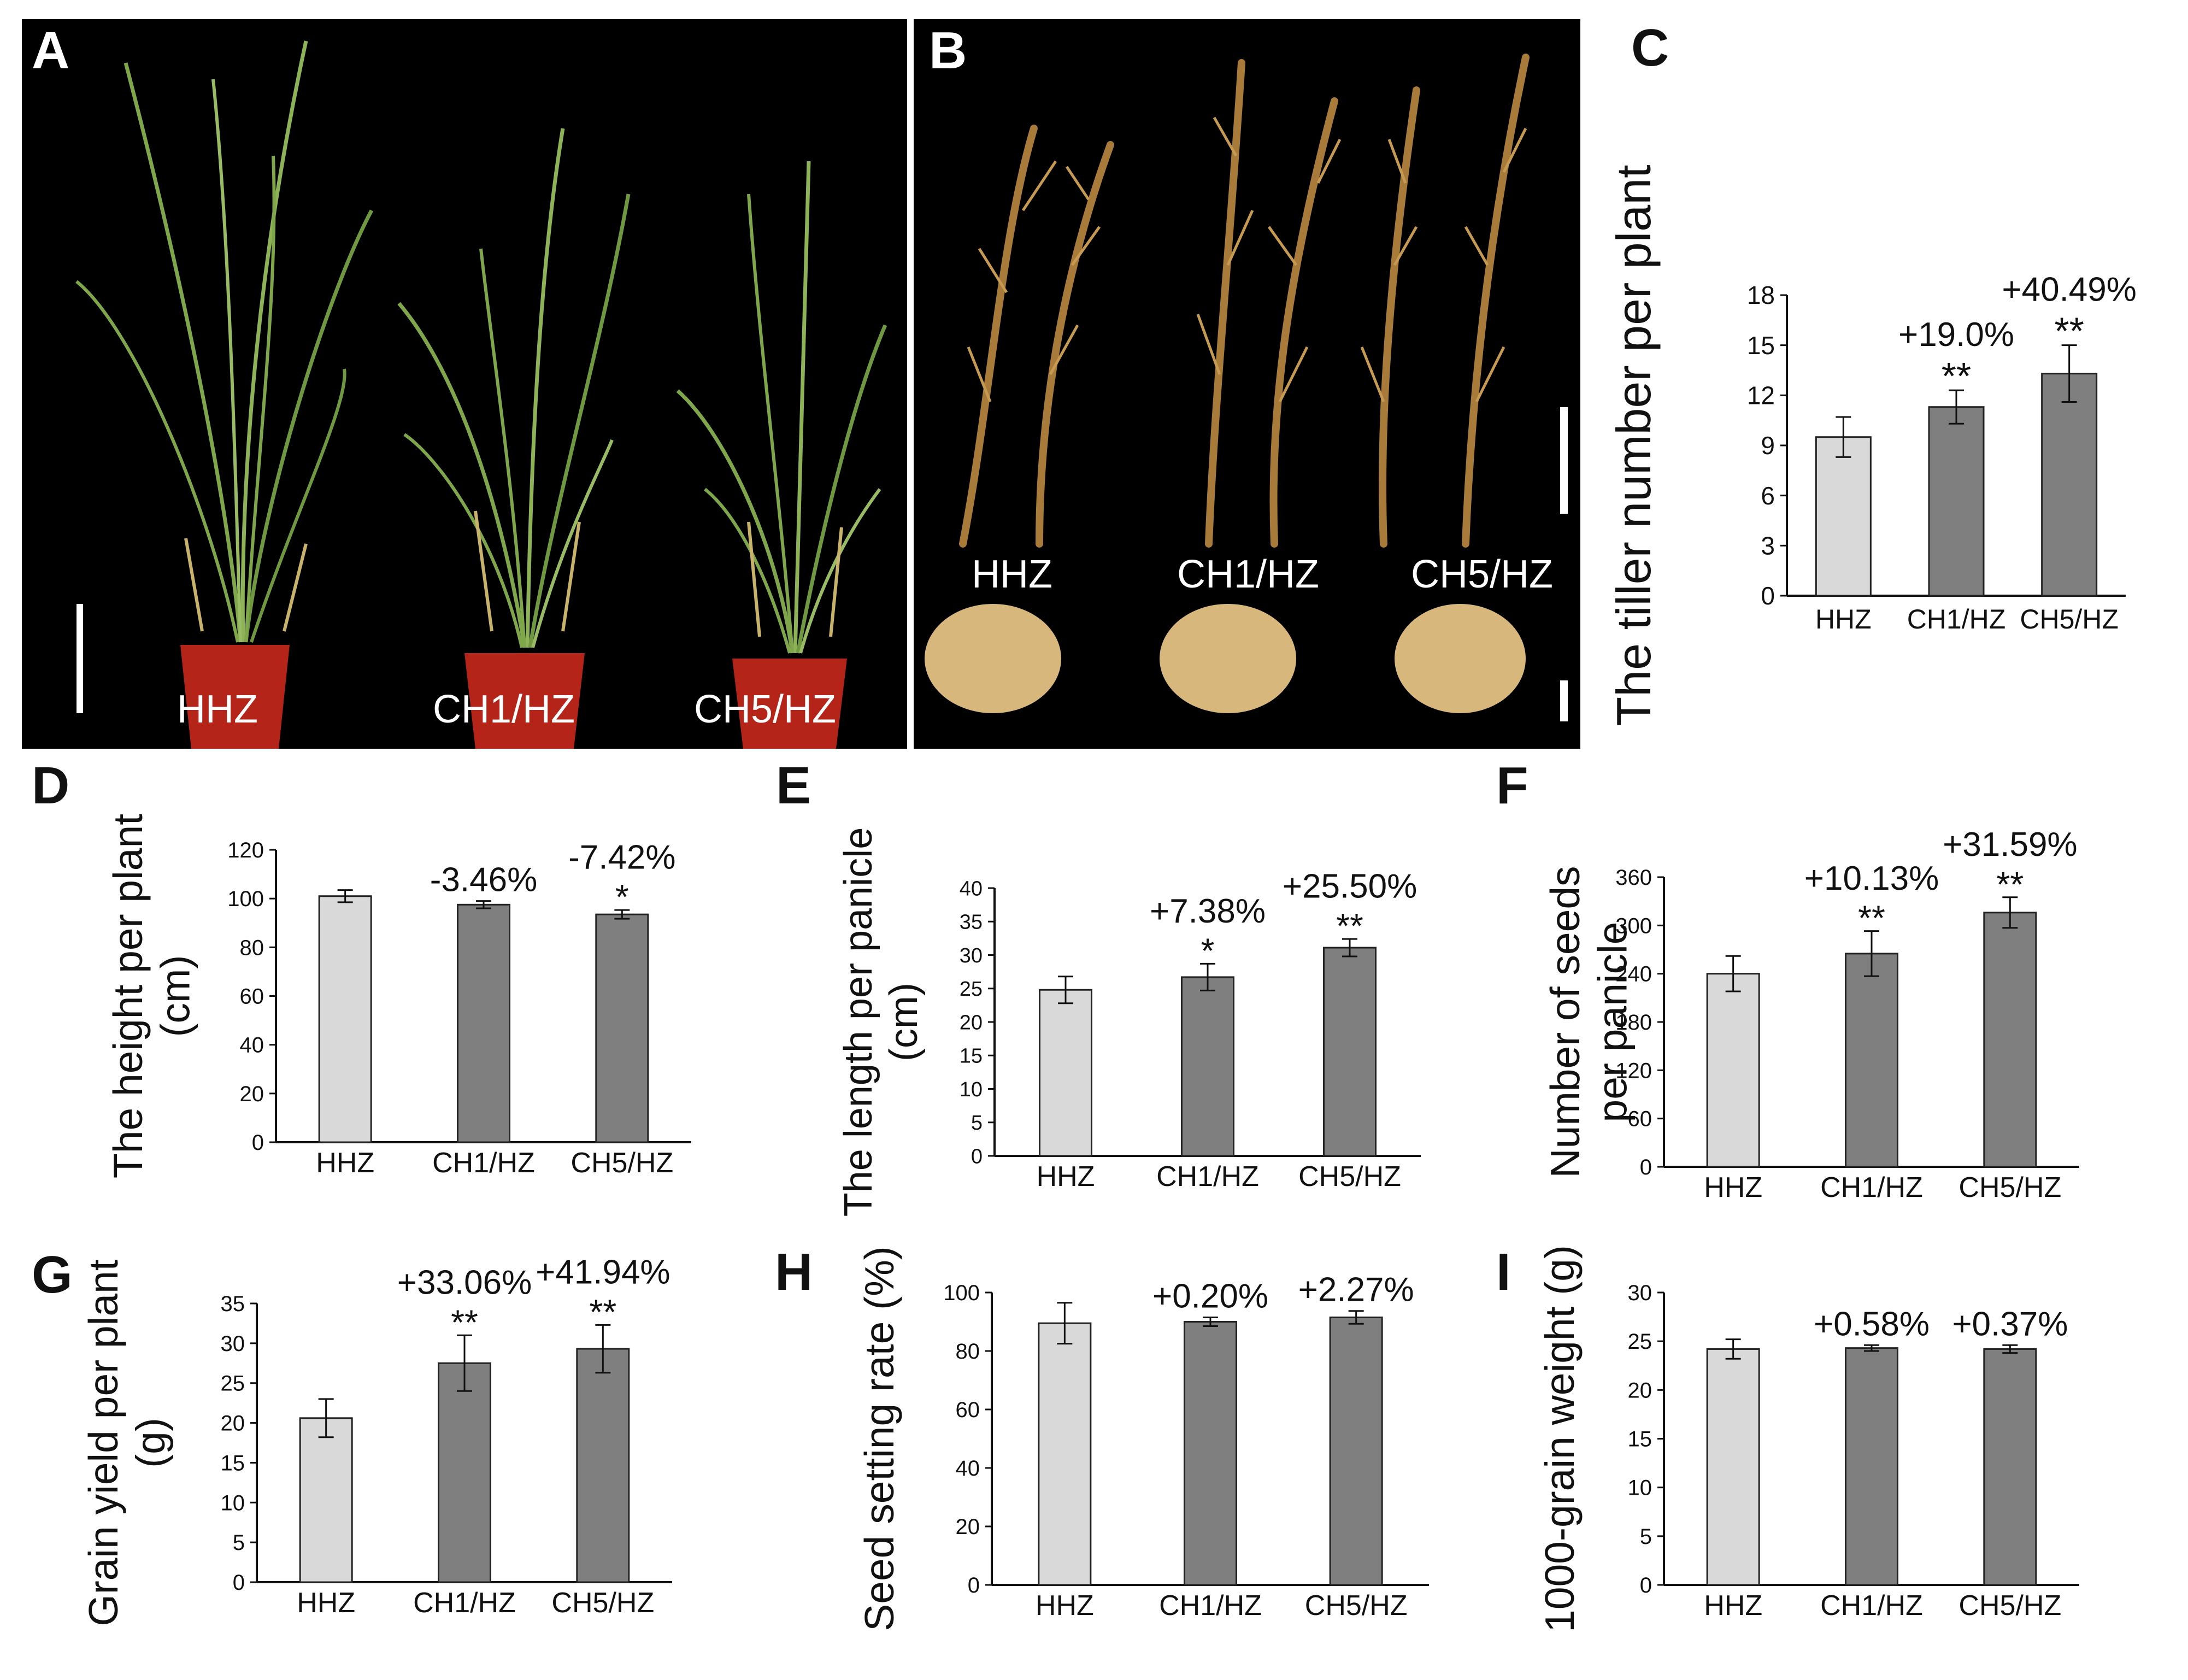 The width and height of the screenshot is (2188, 1680). I want to click on y-tick-label: 120, so click(1633, 1071).